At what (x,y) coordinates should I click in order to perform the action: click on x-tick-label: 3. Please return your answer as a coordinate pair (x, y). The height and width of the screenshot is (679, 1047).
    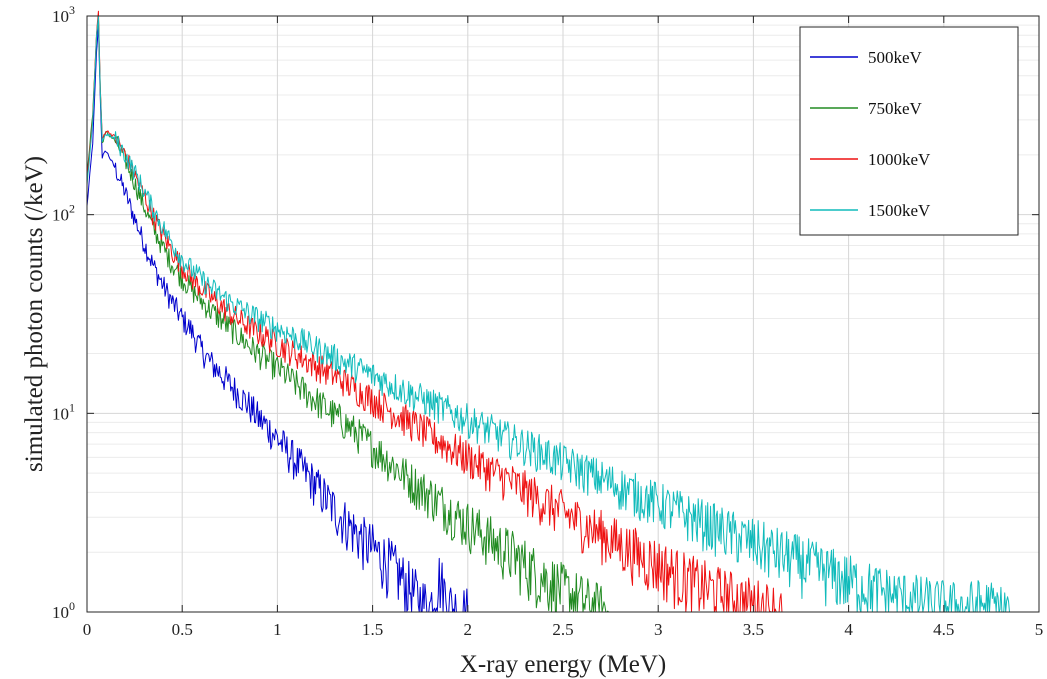
    Looking at the image, I should click on (658, 629).